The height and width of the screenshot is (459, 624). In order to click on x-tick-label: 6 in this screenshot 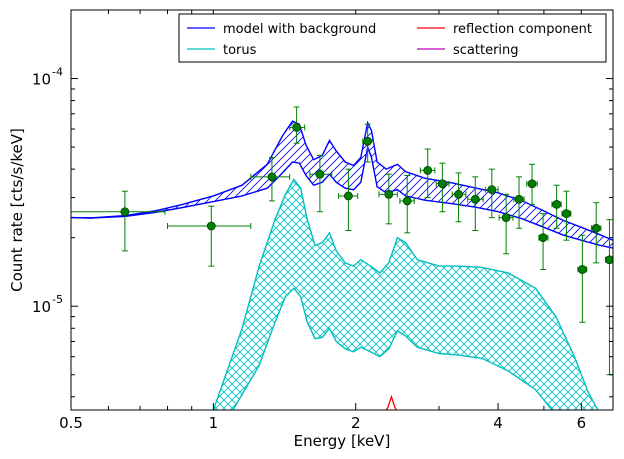, I will do `click(582, 423)`.